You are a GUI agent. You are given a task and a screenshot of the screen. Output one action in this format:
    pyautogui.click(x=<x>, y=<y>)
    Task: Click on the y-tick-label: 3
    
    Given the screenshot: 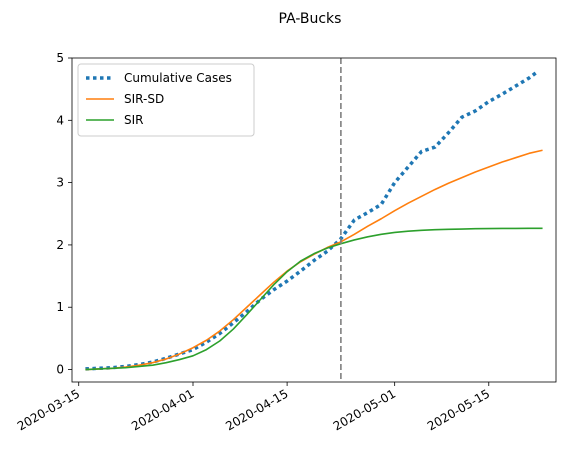 What is the action you would take?
    pyautogui.click(x=60, y=183)
    